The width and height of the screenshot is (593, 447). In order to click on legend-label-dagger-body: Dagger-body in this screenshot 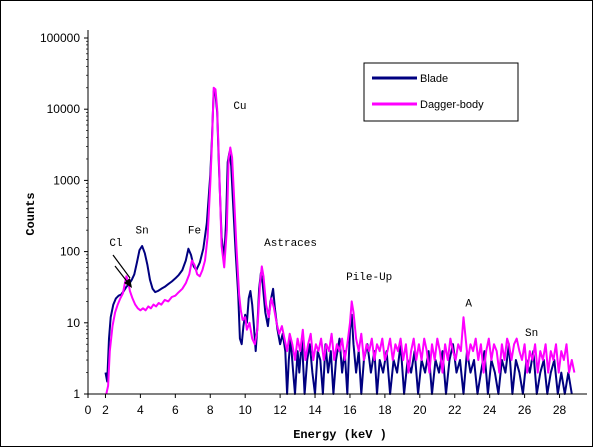, I will do `click(452, 105)`.